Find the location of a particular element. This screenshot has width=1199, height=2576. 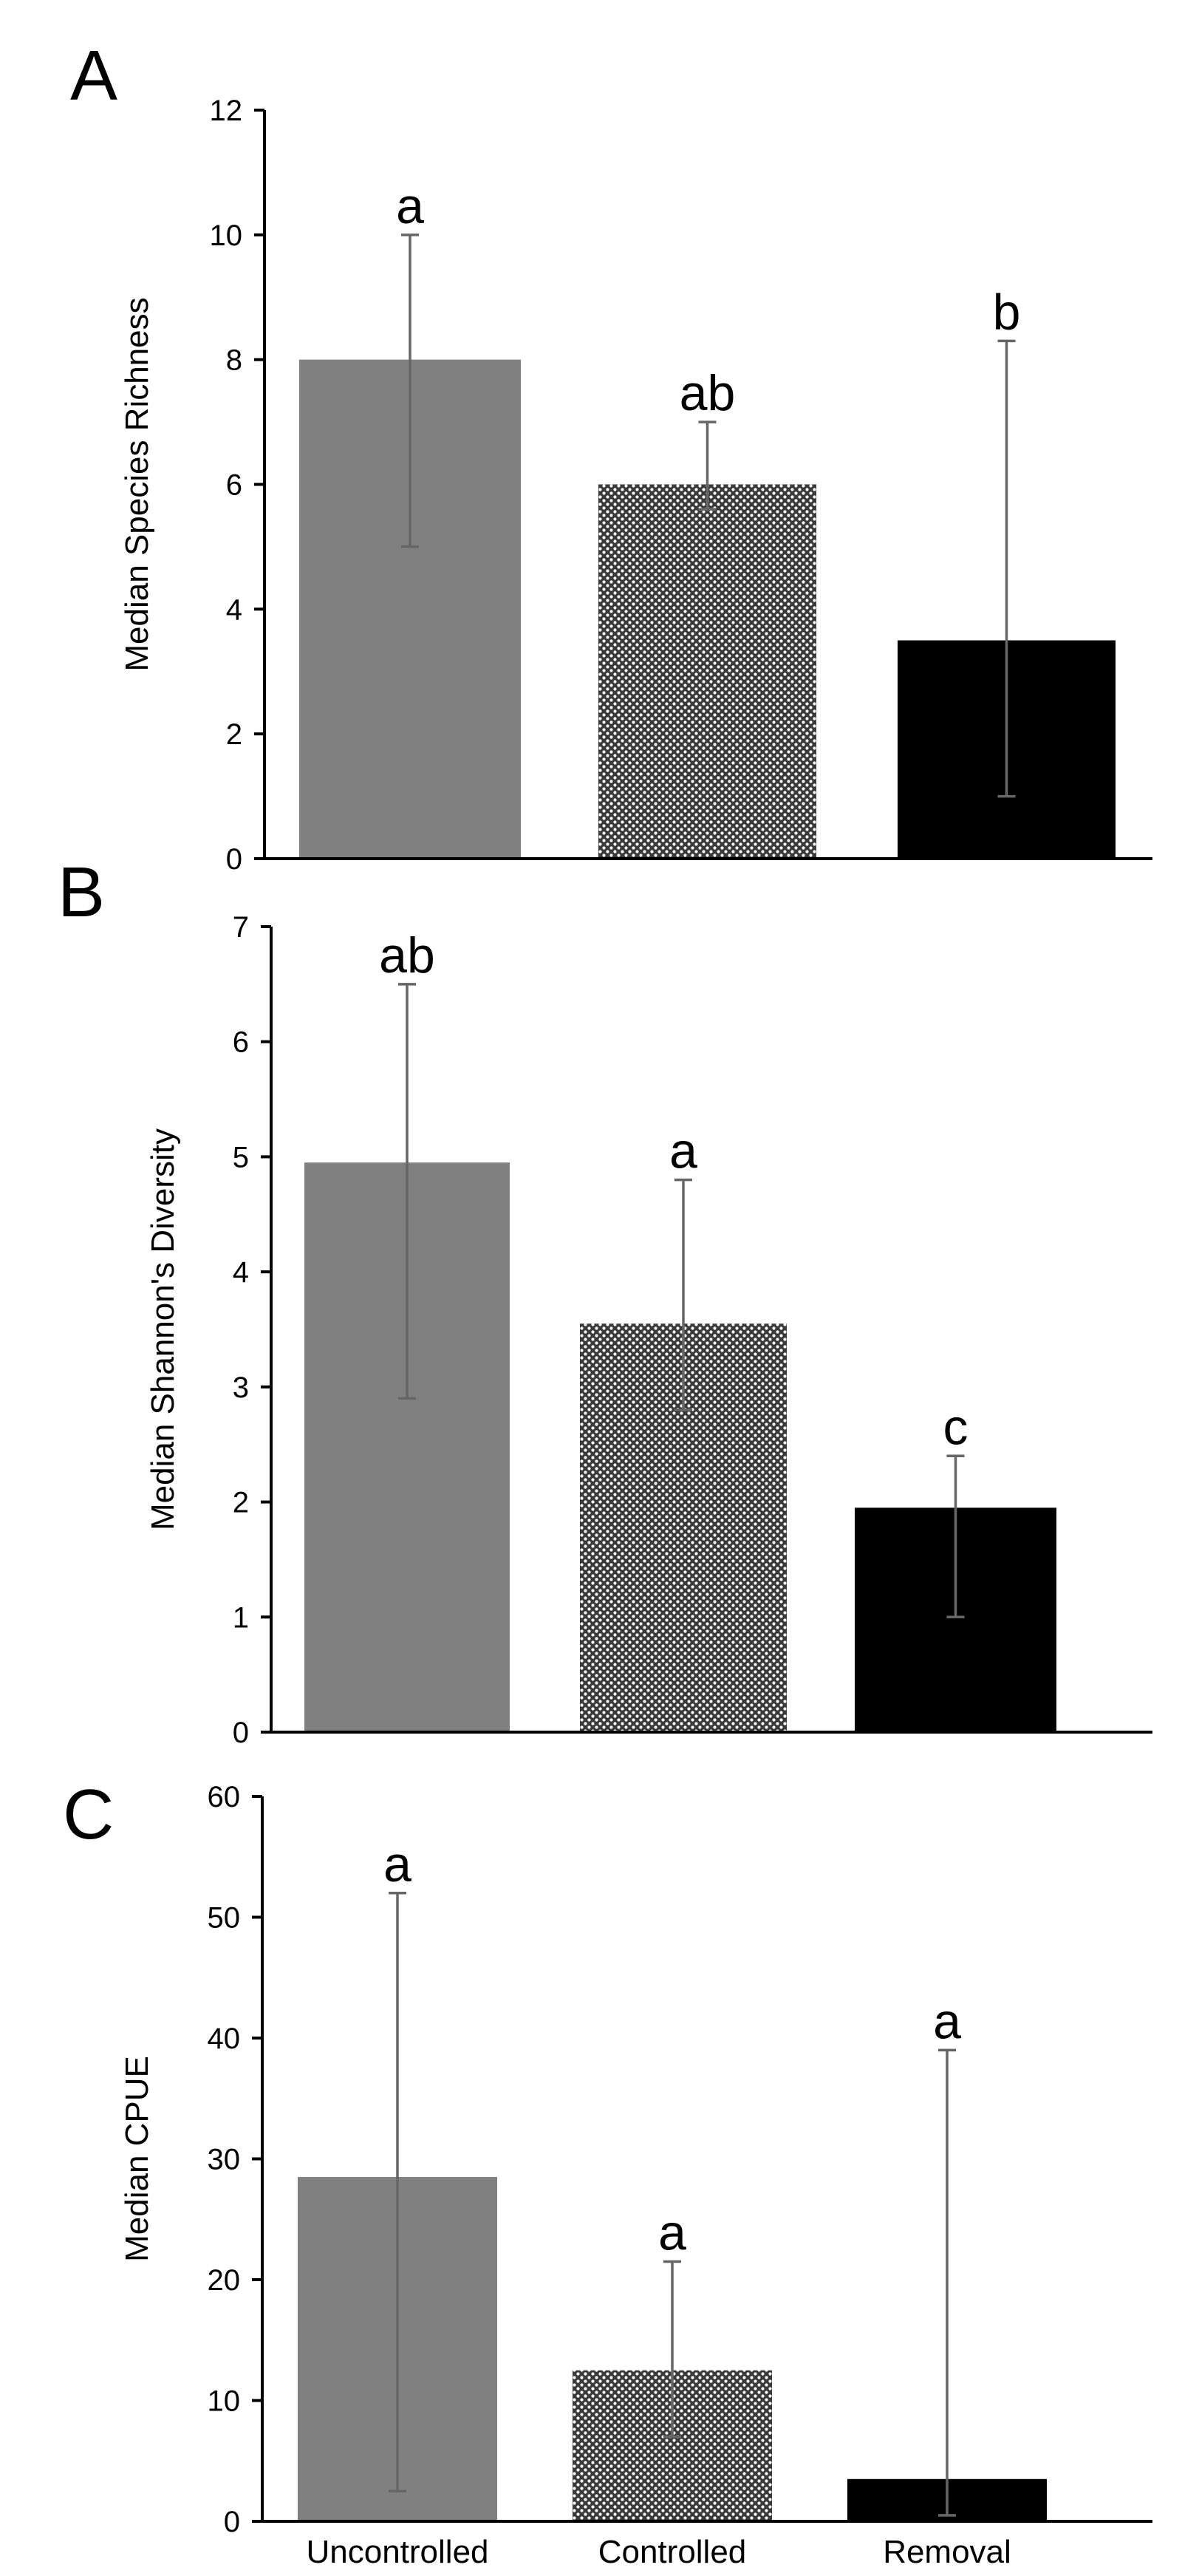

y-tick-label: 40 is located at coordinates (224, 2039).